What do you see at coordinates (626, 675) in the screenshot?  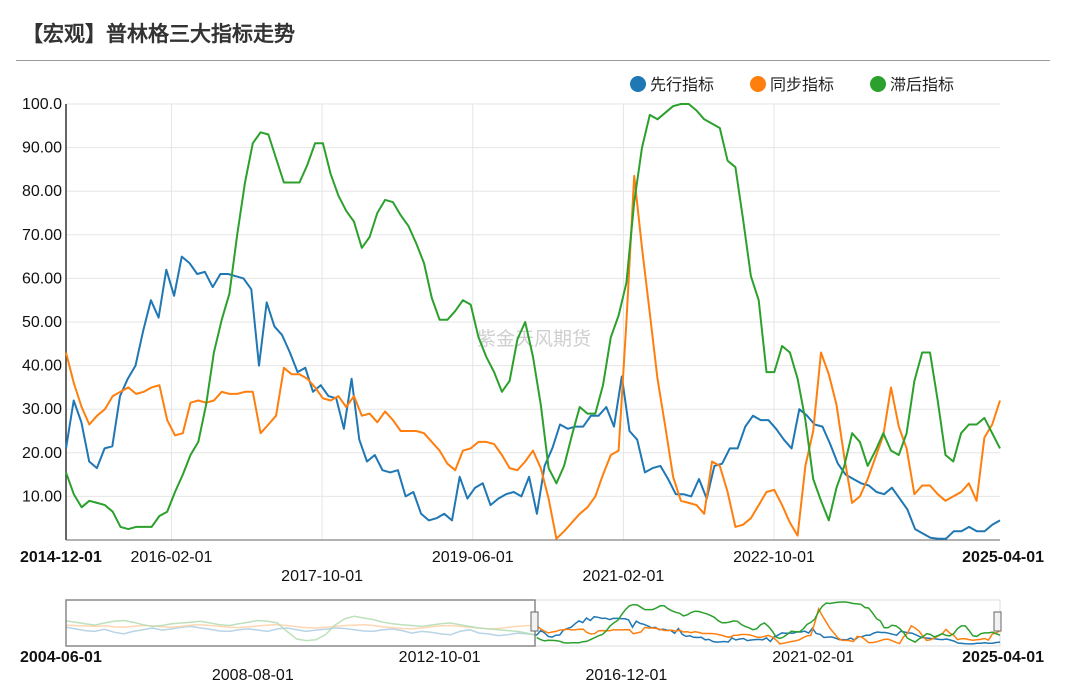 I see `navigator-tick-label: 2016-12-01` at bounding box center [626, 675].